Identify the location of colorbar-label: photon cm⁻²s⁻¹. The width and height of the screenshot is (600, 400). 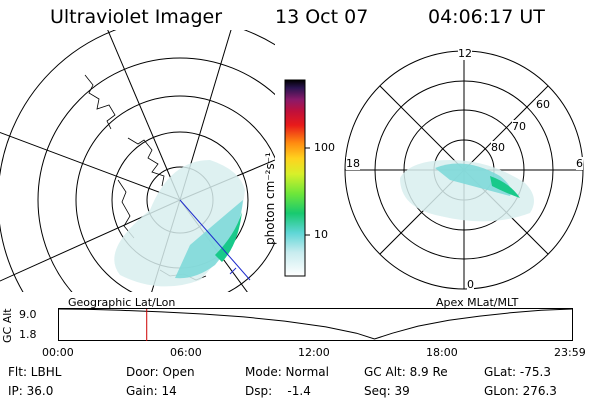
(270, 198).